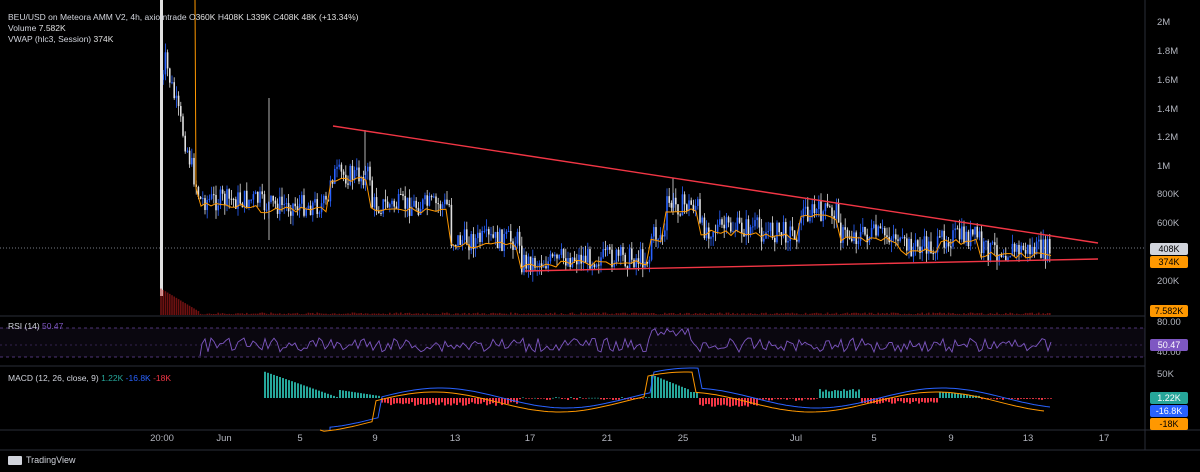 Image resolution: width=1200 pixels, height=472 pixels. Describe the element at coordinates (36, 326) in the screenshot. I see `rsi-legend: RSI (14) 50.47` at that location.